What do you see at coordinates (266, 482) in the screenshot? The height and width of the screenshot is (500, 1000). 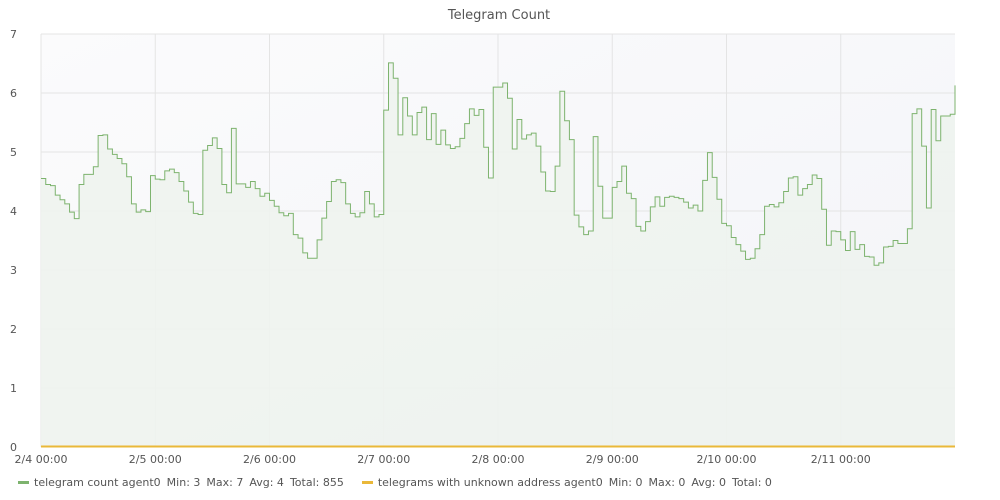 I see `legend-avg-telegram-count: Avg: 4` at bounding box center [266, 482].